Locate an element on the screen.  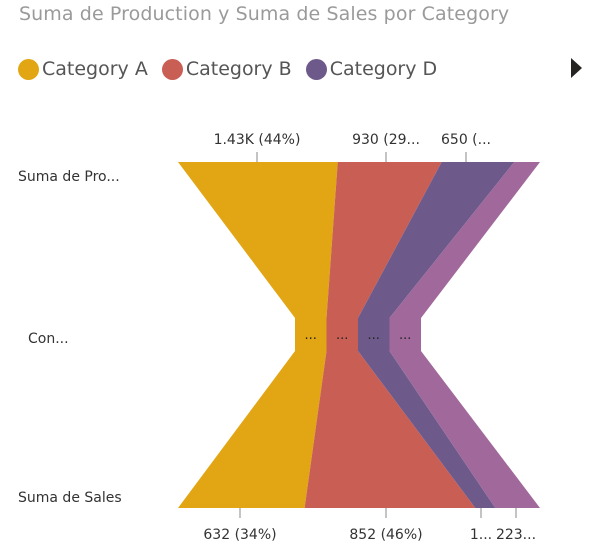
legend: Category A Category B Category D is located at coordinates (234, 69).